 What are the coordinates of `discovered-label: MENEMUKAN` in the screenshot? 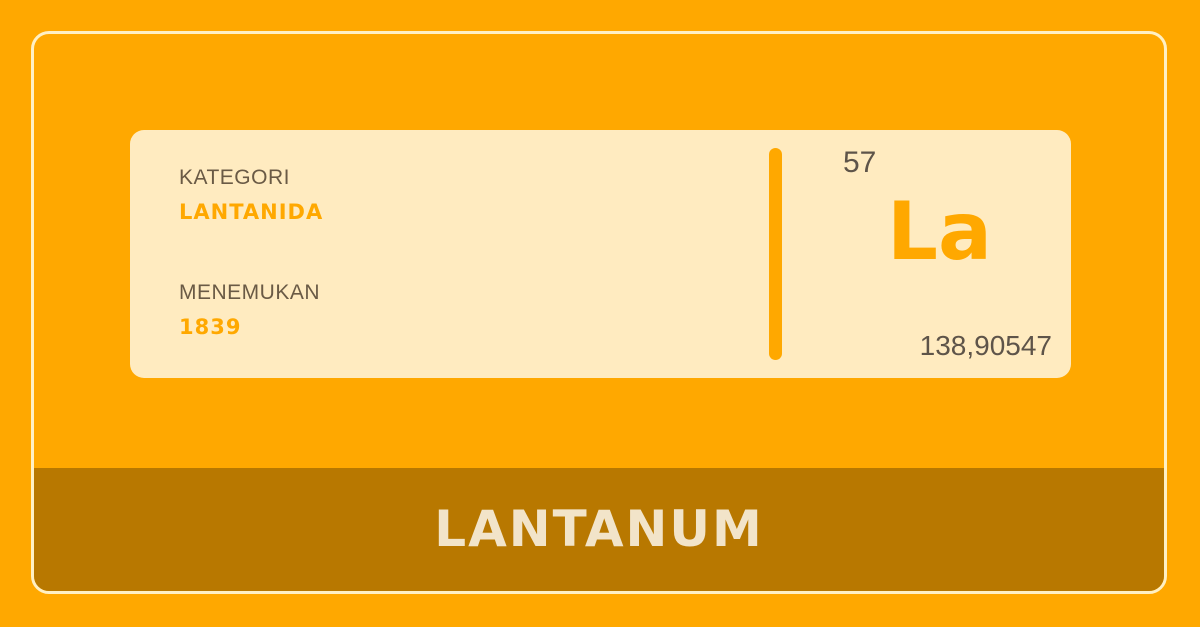 It's located at (249, 293).